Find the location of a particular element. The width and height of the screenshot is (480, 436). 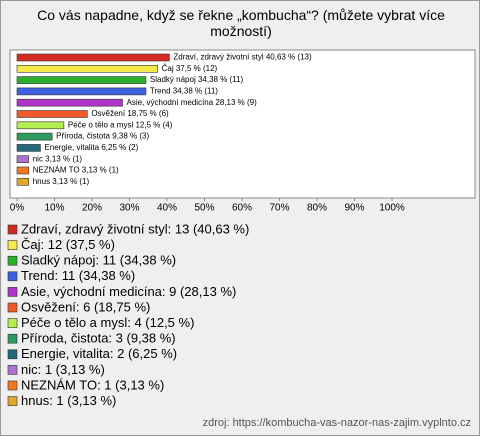

x-tick-label: 30% is located at coordinates (129, 208).